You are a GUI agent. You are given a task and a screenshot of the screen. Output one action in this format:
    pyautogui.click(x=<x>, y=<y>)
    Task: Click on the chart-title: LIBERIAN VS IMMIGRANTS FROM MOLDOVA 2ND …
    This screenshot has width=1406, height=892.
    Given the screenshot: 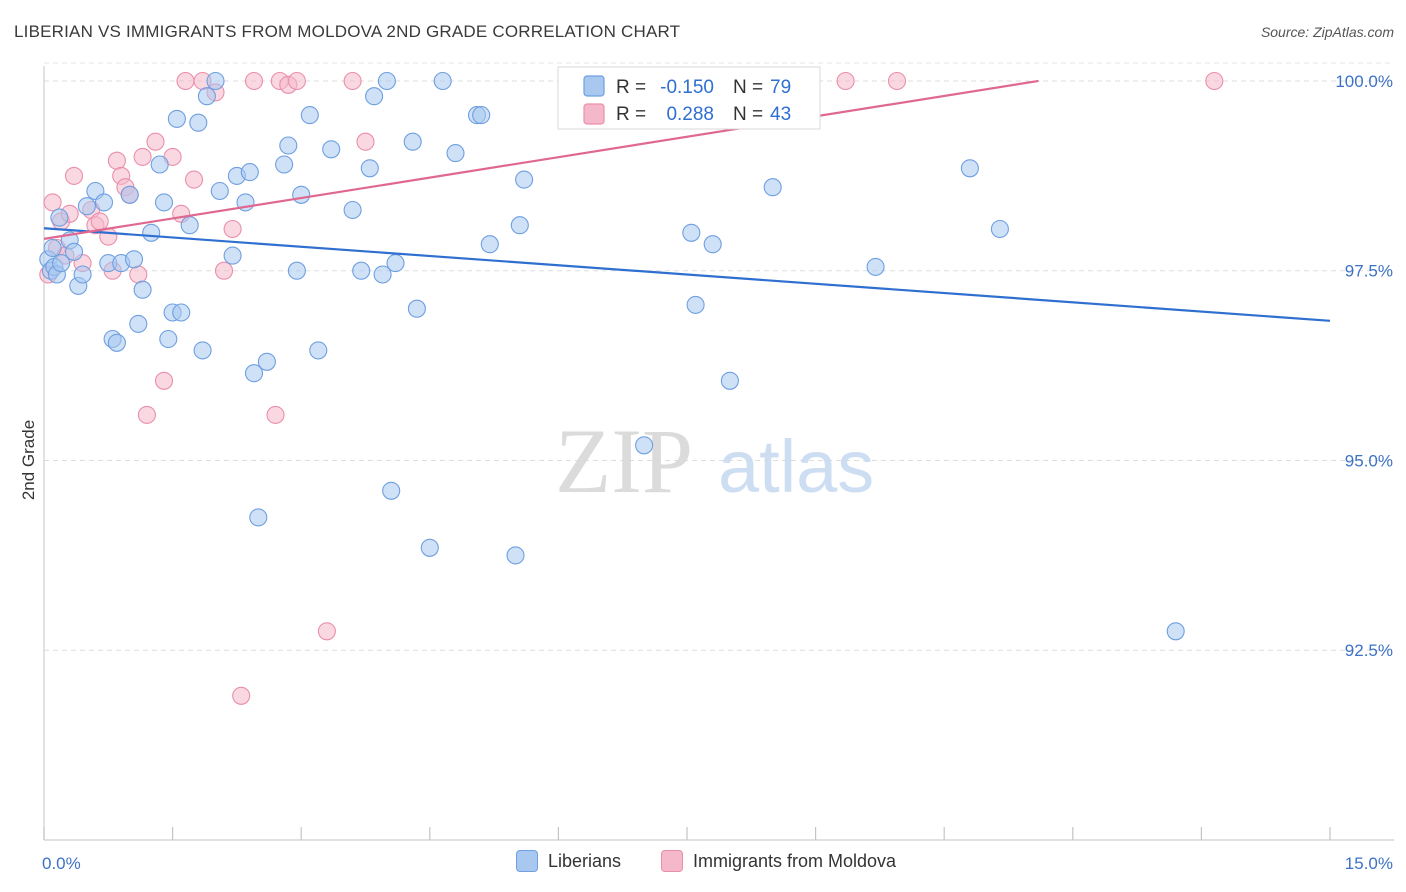 What is the action you would take?
    pyautogui.click(x=347, y=31)
    